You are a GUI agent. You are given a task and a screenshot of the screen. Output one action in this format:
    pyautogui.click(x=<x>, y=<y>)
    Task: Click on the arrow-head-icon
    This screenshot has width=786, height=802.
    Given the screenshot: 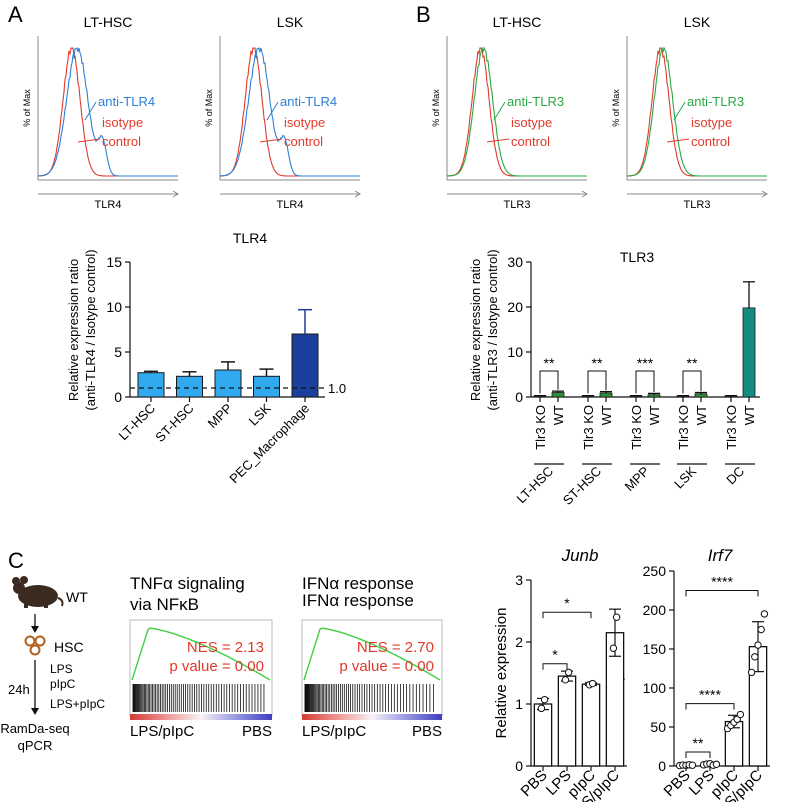 What is the action you would take?
    pyautogui.click(x=35, y=711)
    